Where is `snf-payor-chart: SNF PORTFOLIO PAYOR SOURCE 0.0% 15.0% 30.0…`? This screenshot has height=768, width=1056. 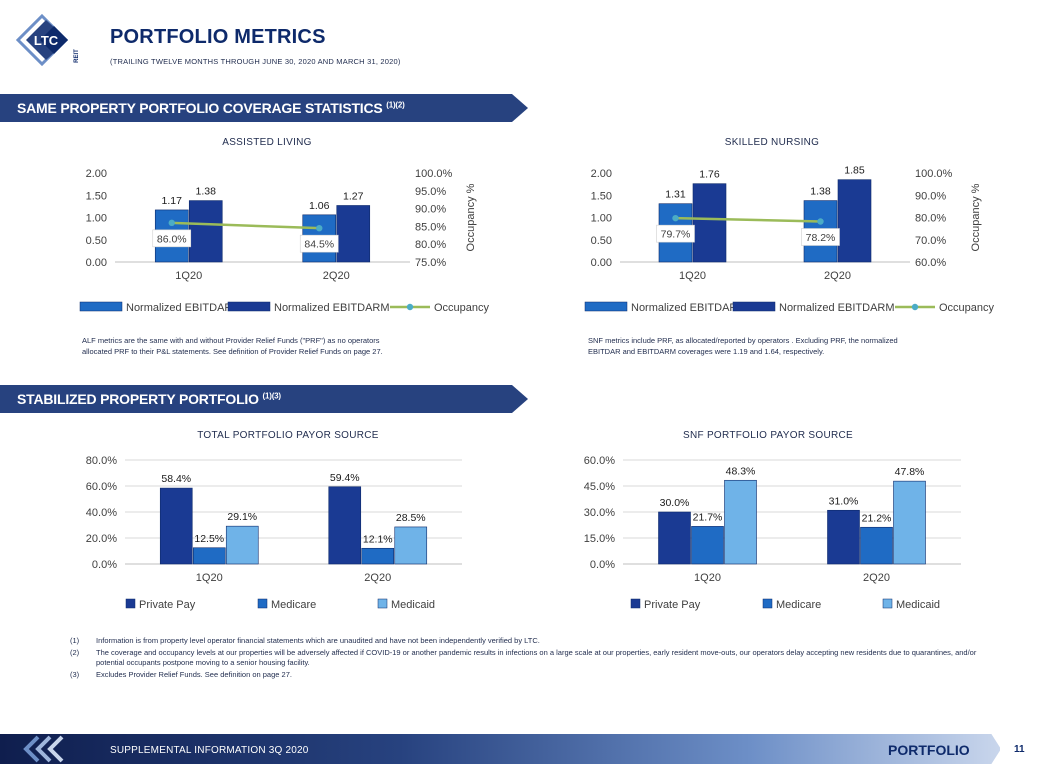 snf-payor-chart: SNF PORTFOLIO PAYOR SOURCE 0.0% 15.0% 30.0… is located at coordinates (785, 523).